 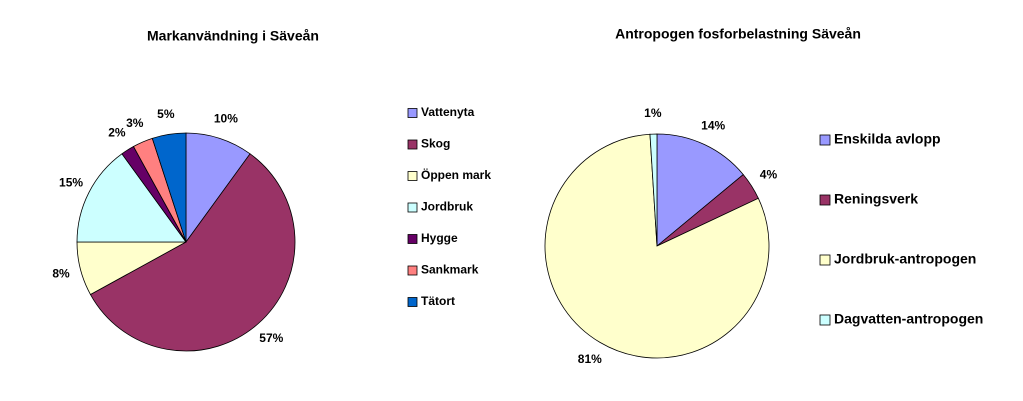 I want to click on legend-label: Öppen mark, so click(x=456, y=174).